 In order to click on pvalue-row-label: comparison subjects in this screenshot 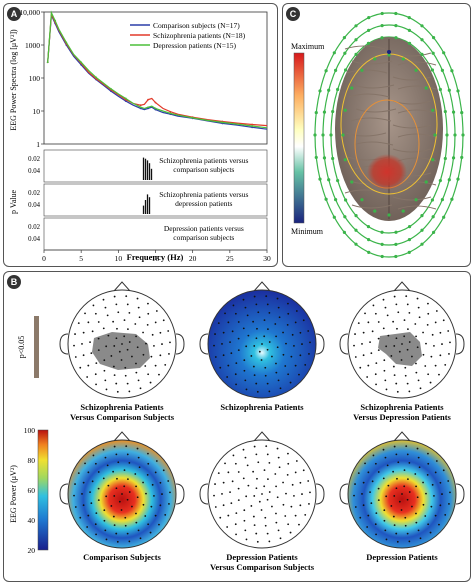, I will do `click(203, 169)`.